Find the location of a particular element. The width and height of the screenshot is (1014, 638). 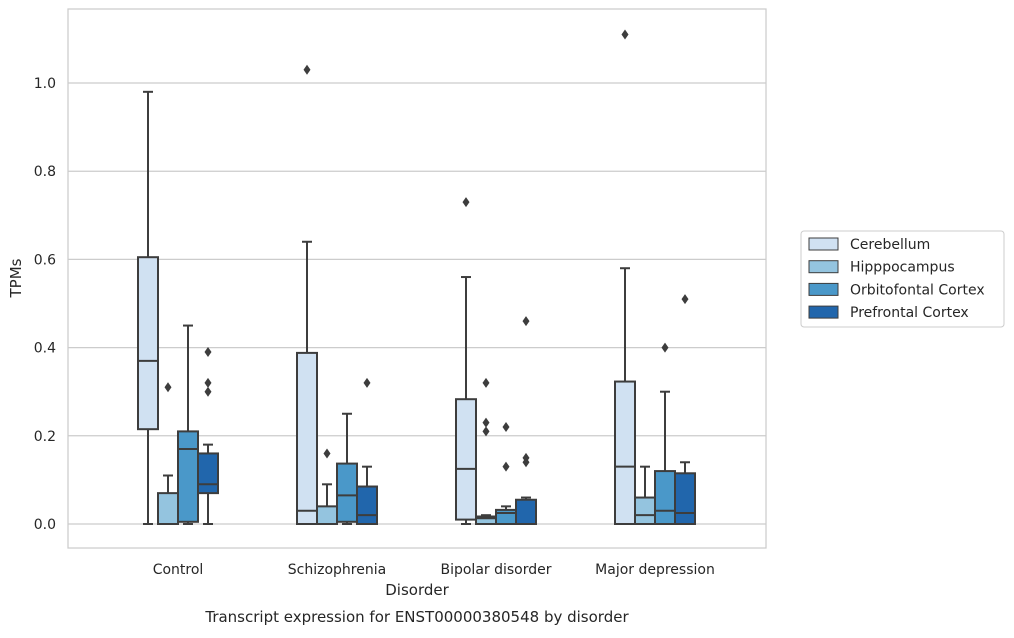

x-tick-label: Schizophrenia is located at coordinates (337, 570).